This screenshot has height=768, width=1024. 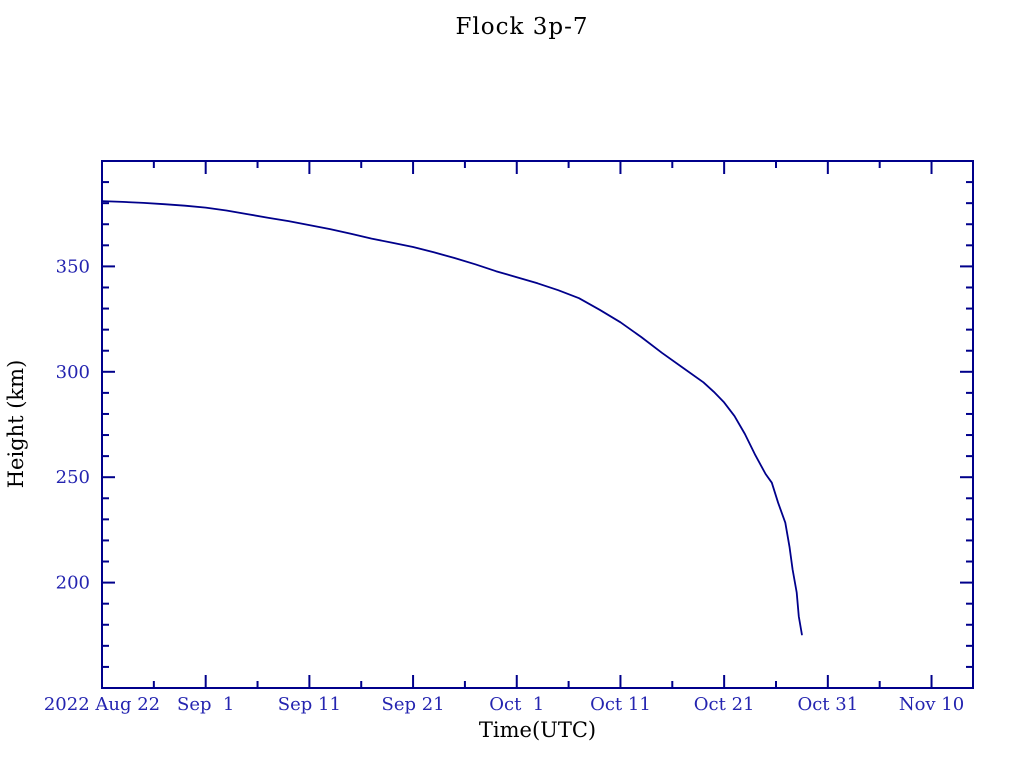 What do you see at coordinates (827, 704) in the screenshot?
I see `x-tick-label: Oct 31` at bounding box center [827, 704].